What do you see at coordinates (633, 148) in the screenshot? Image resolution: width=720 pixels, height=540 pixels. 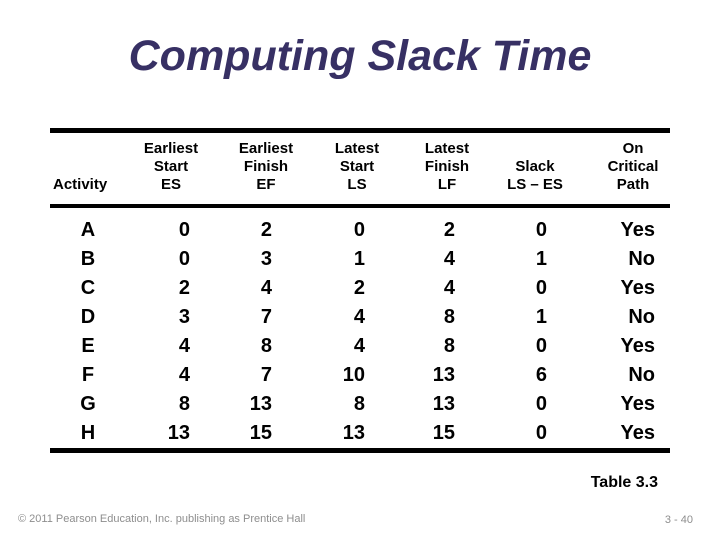 I see `header-line: On` at bounding box center [633, 148].